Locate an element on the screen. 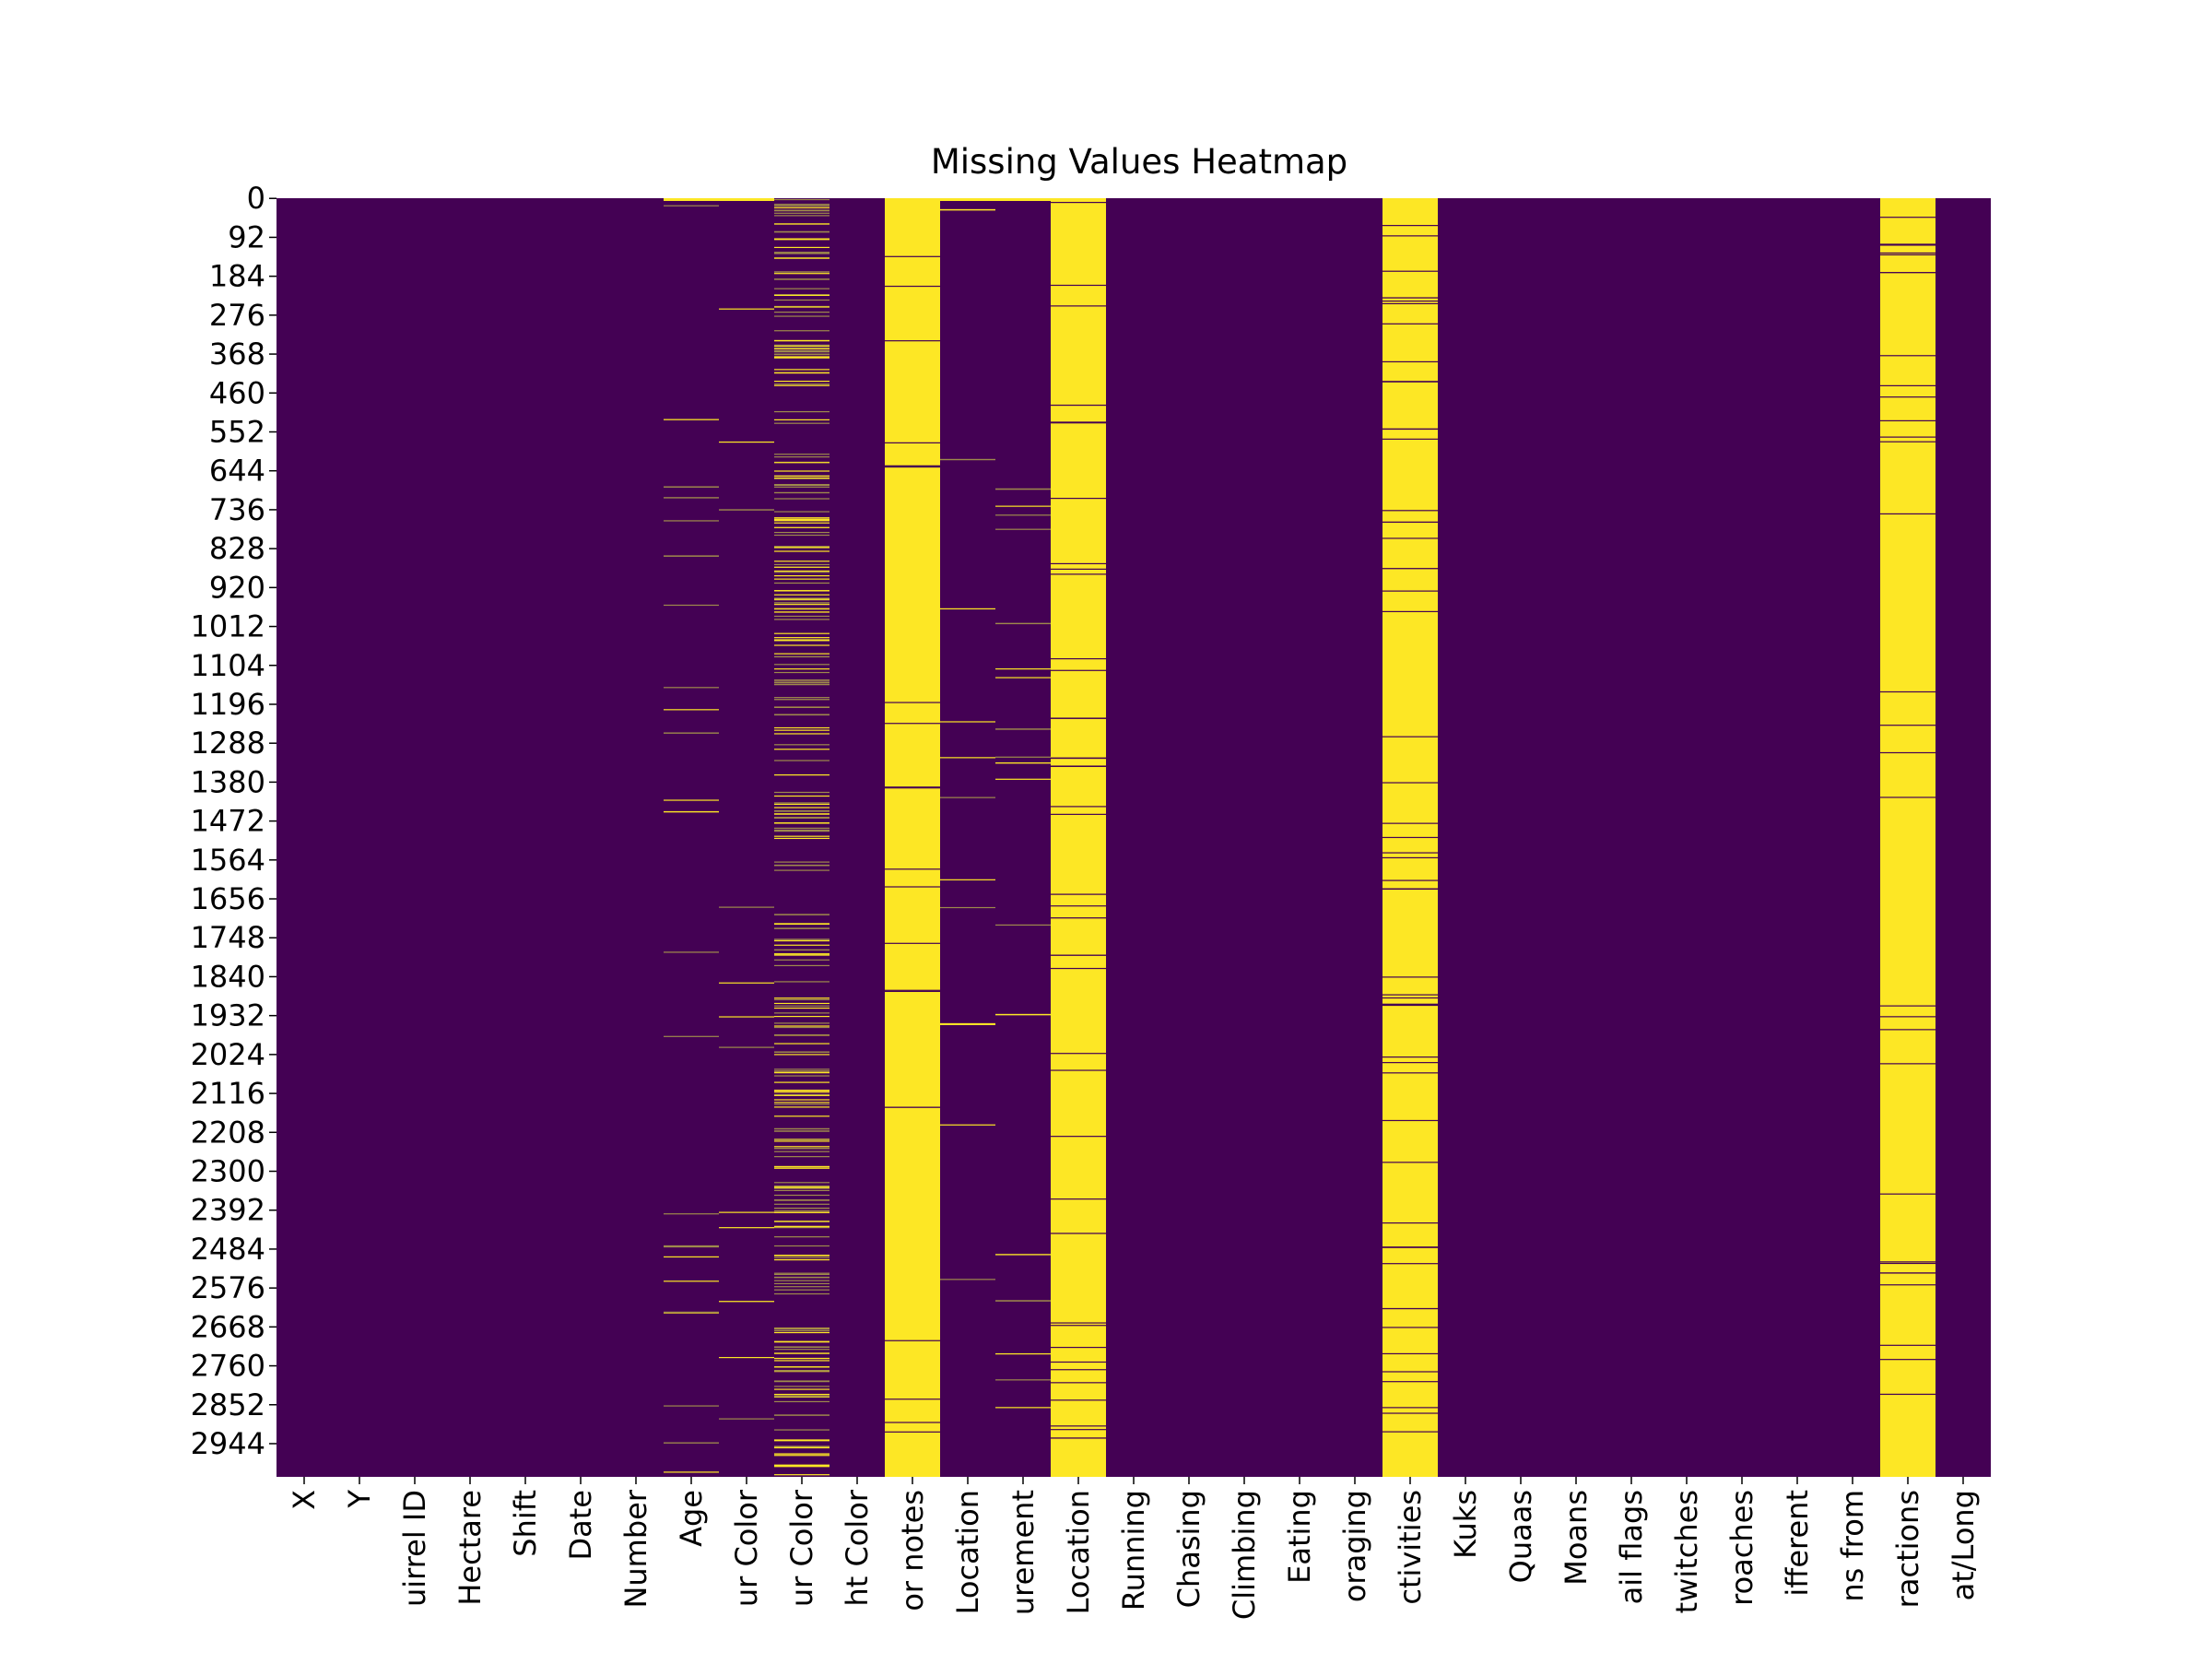 This screenshot has height=1664, width=2212. column-tick-label: oraging is located at coordinates (1354, 1546).